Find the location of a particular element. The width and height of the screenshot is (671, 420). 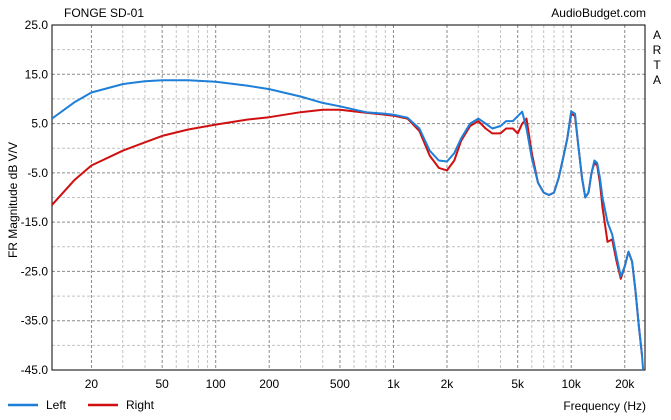

x-tick-label: 50 is located at coordinates (162, 384).